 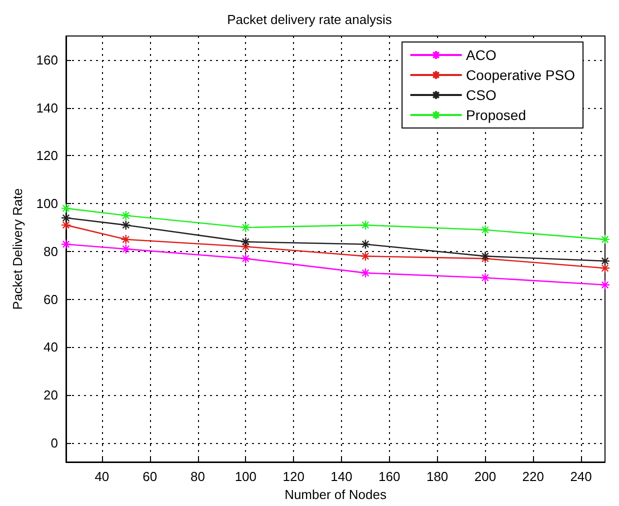 I want to click on x-axis-title: Number of Nodes, so click(x=335, y=494).